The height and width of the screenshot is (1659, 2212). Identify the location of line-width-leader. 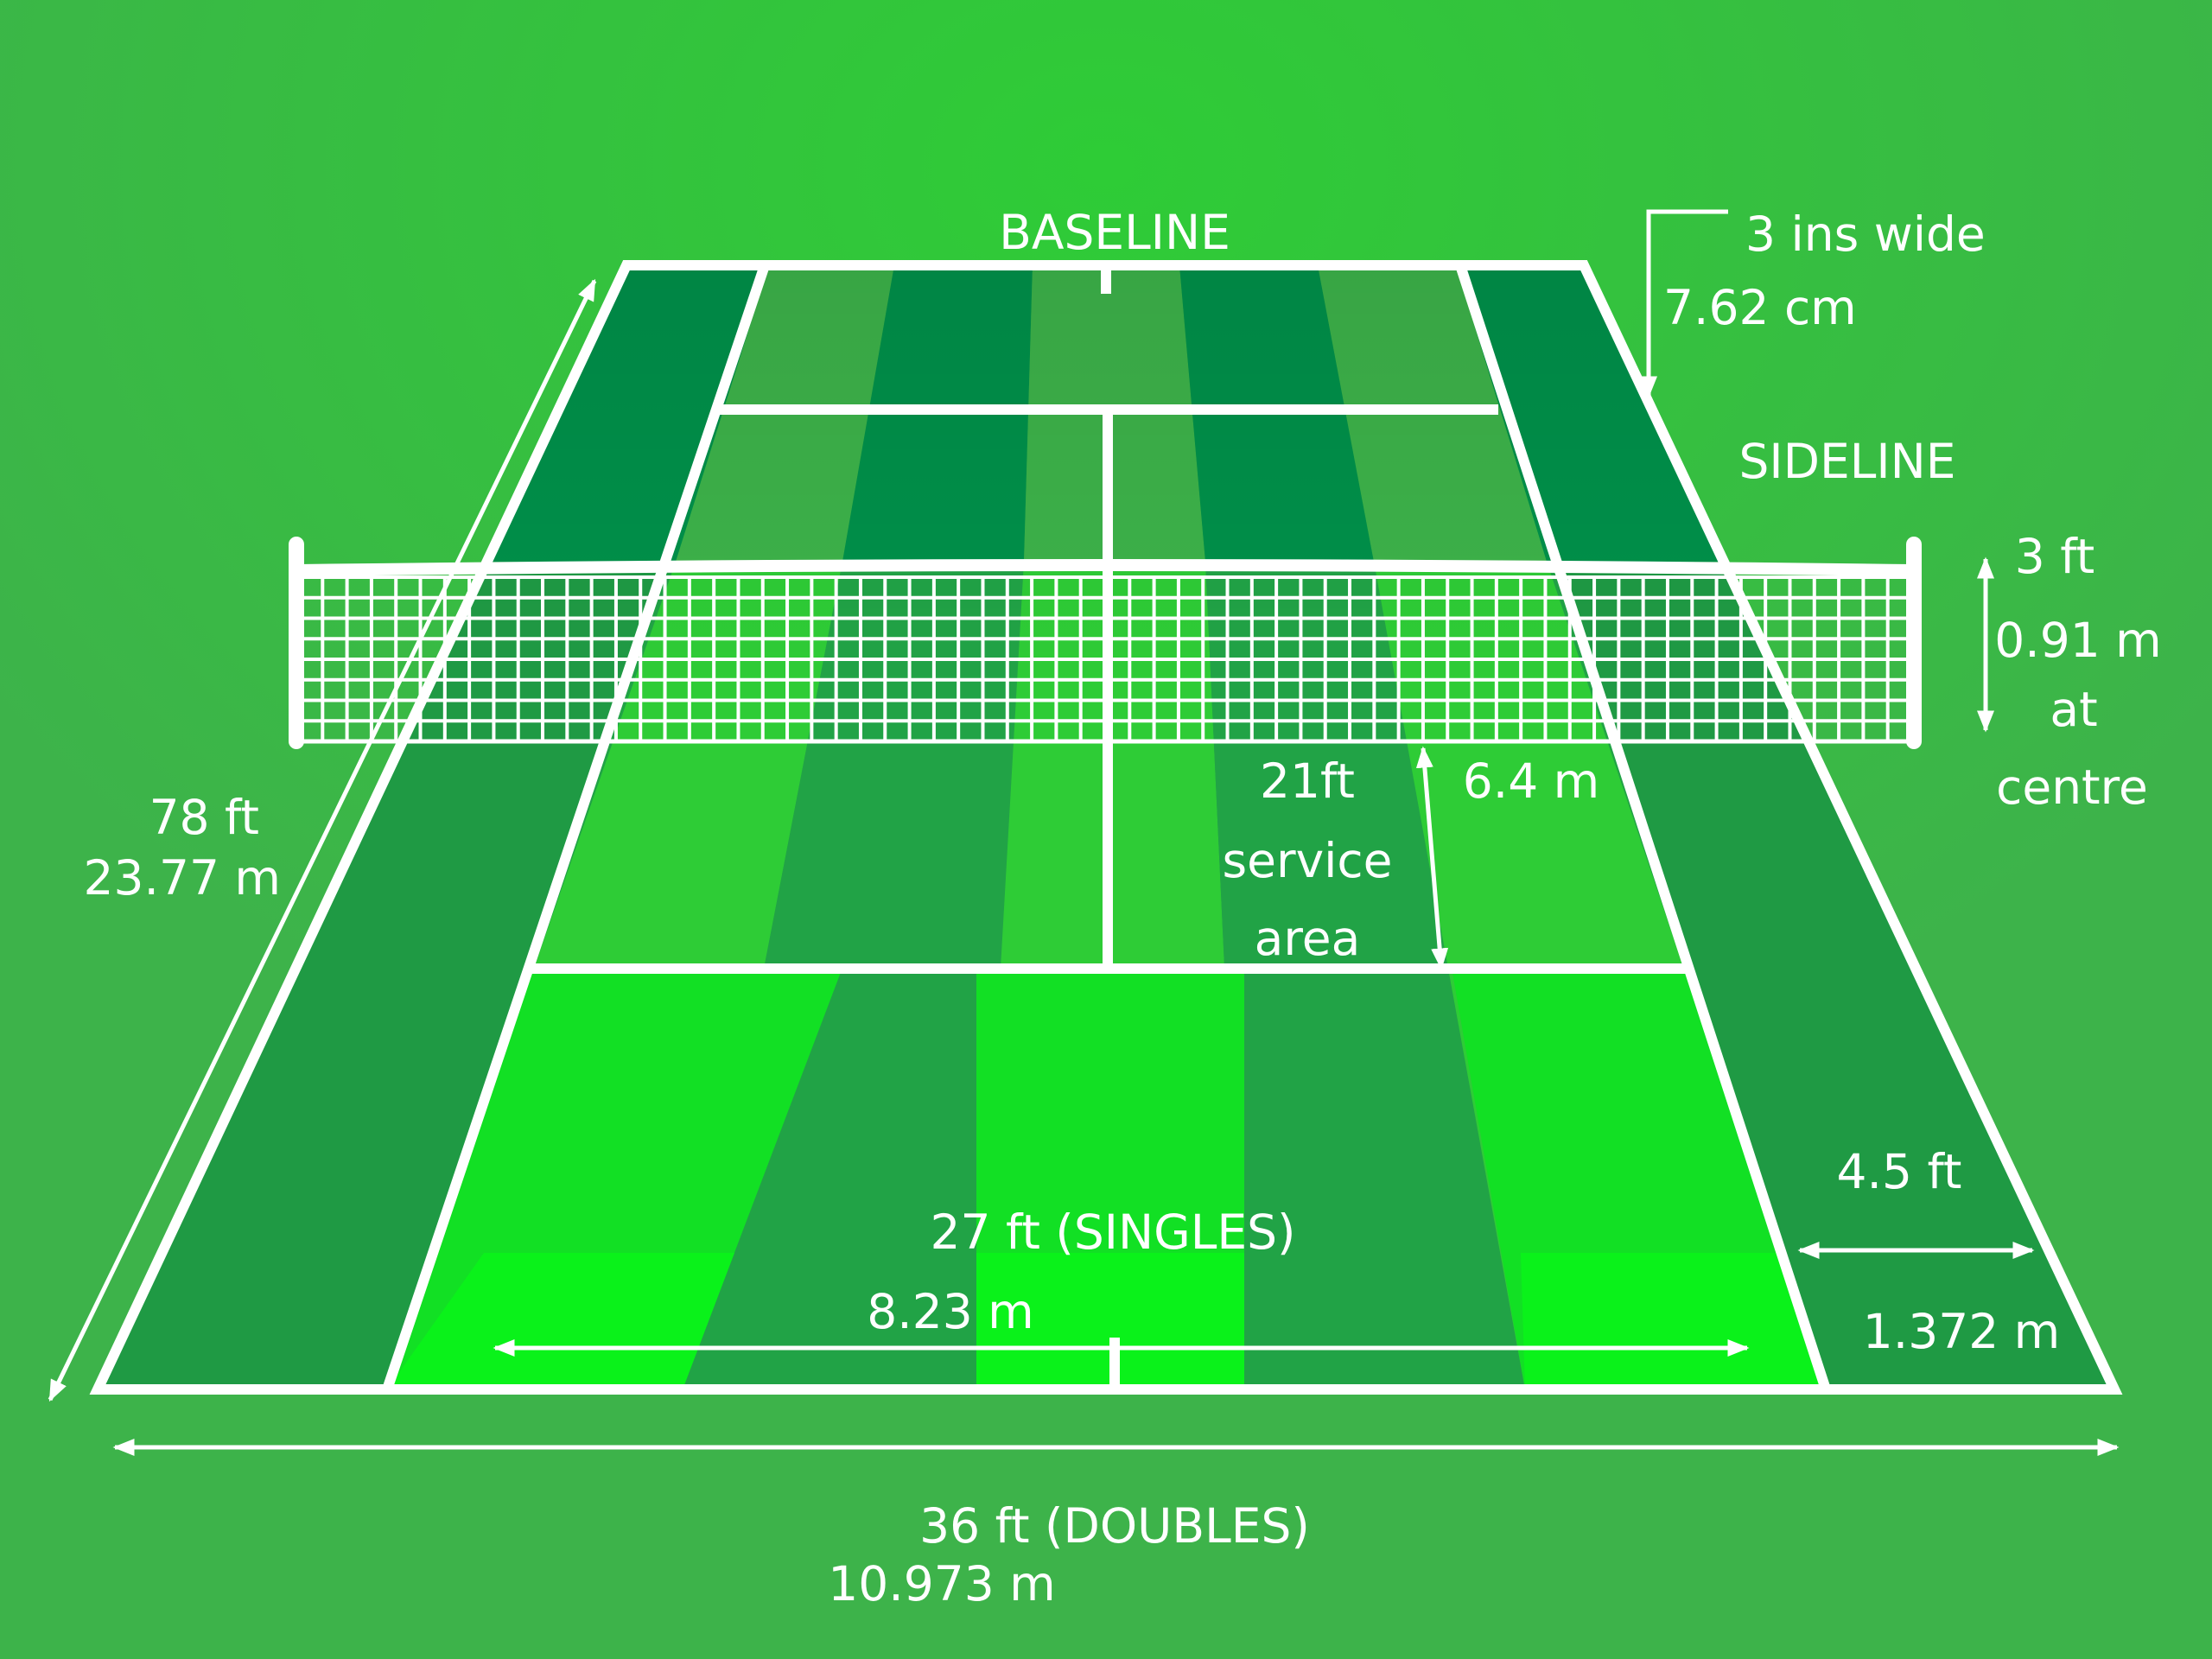
(1684, 303).